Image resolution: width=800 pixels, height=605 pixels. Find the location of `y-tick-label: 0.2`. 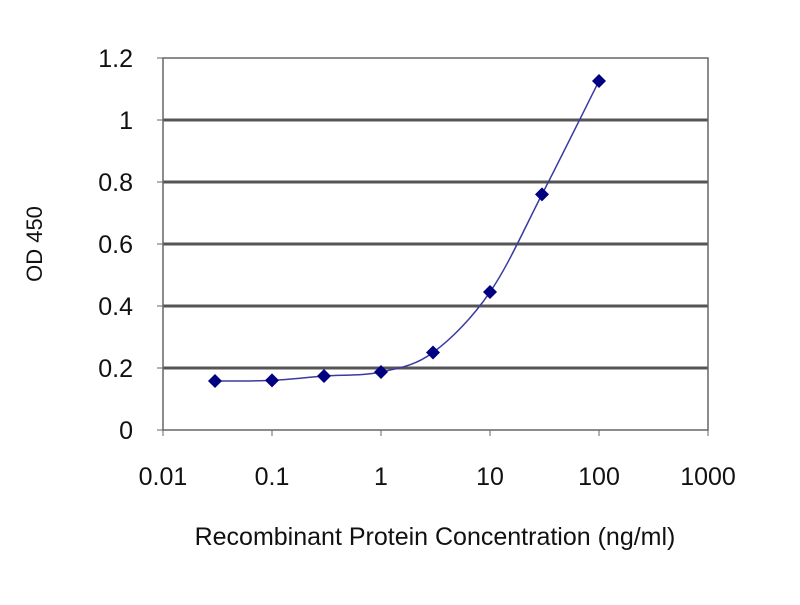

y-tick-label: 0.2 is located at coordinates (115, 369).